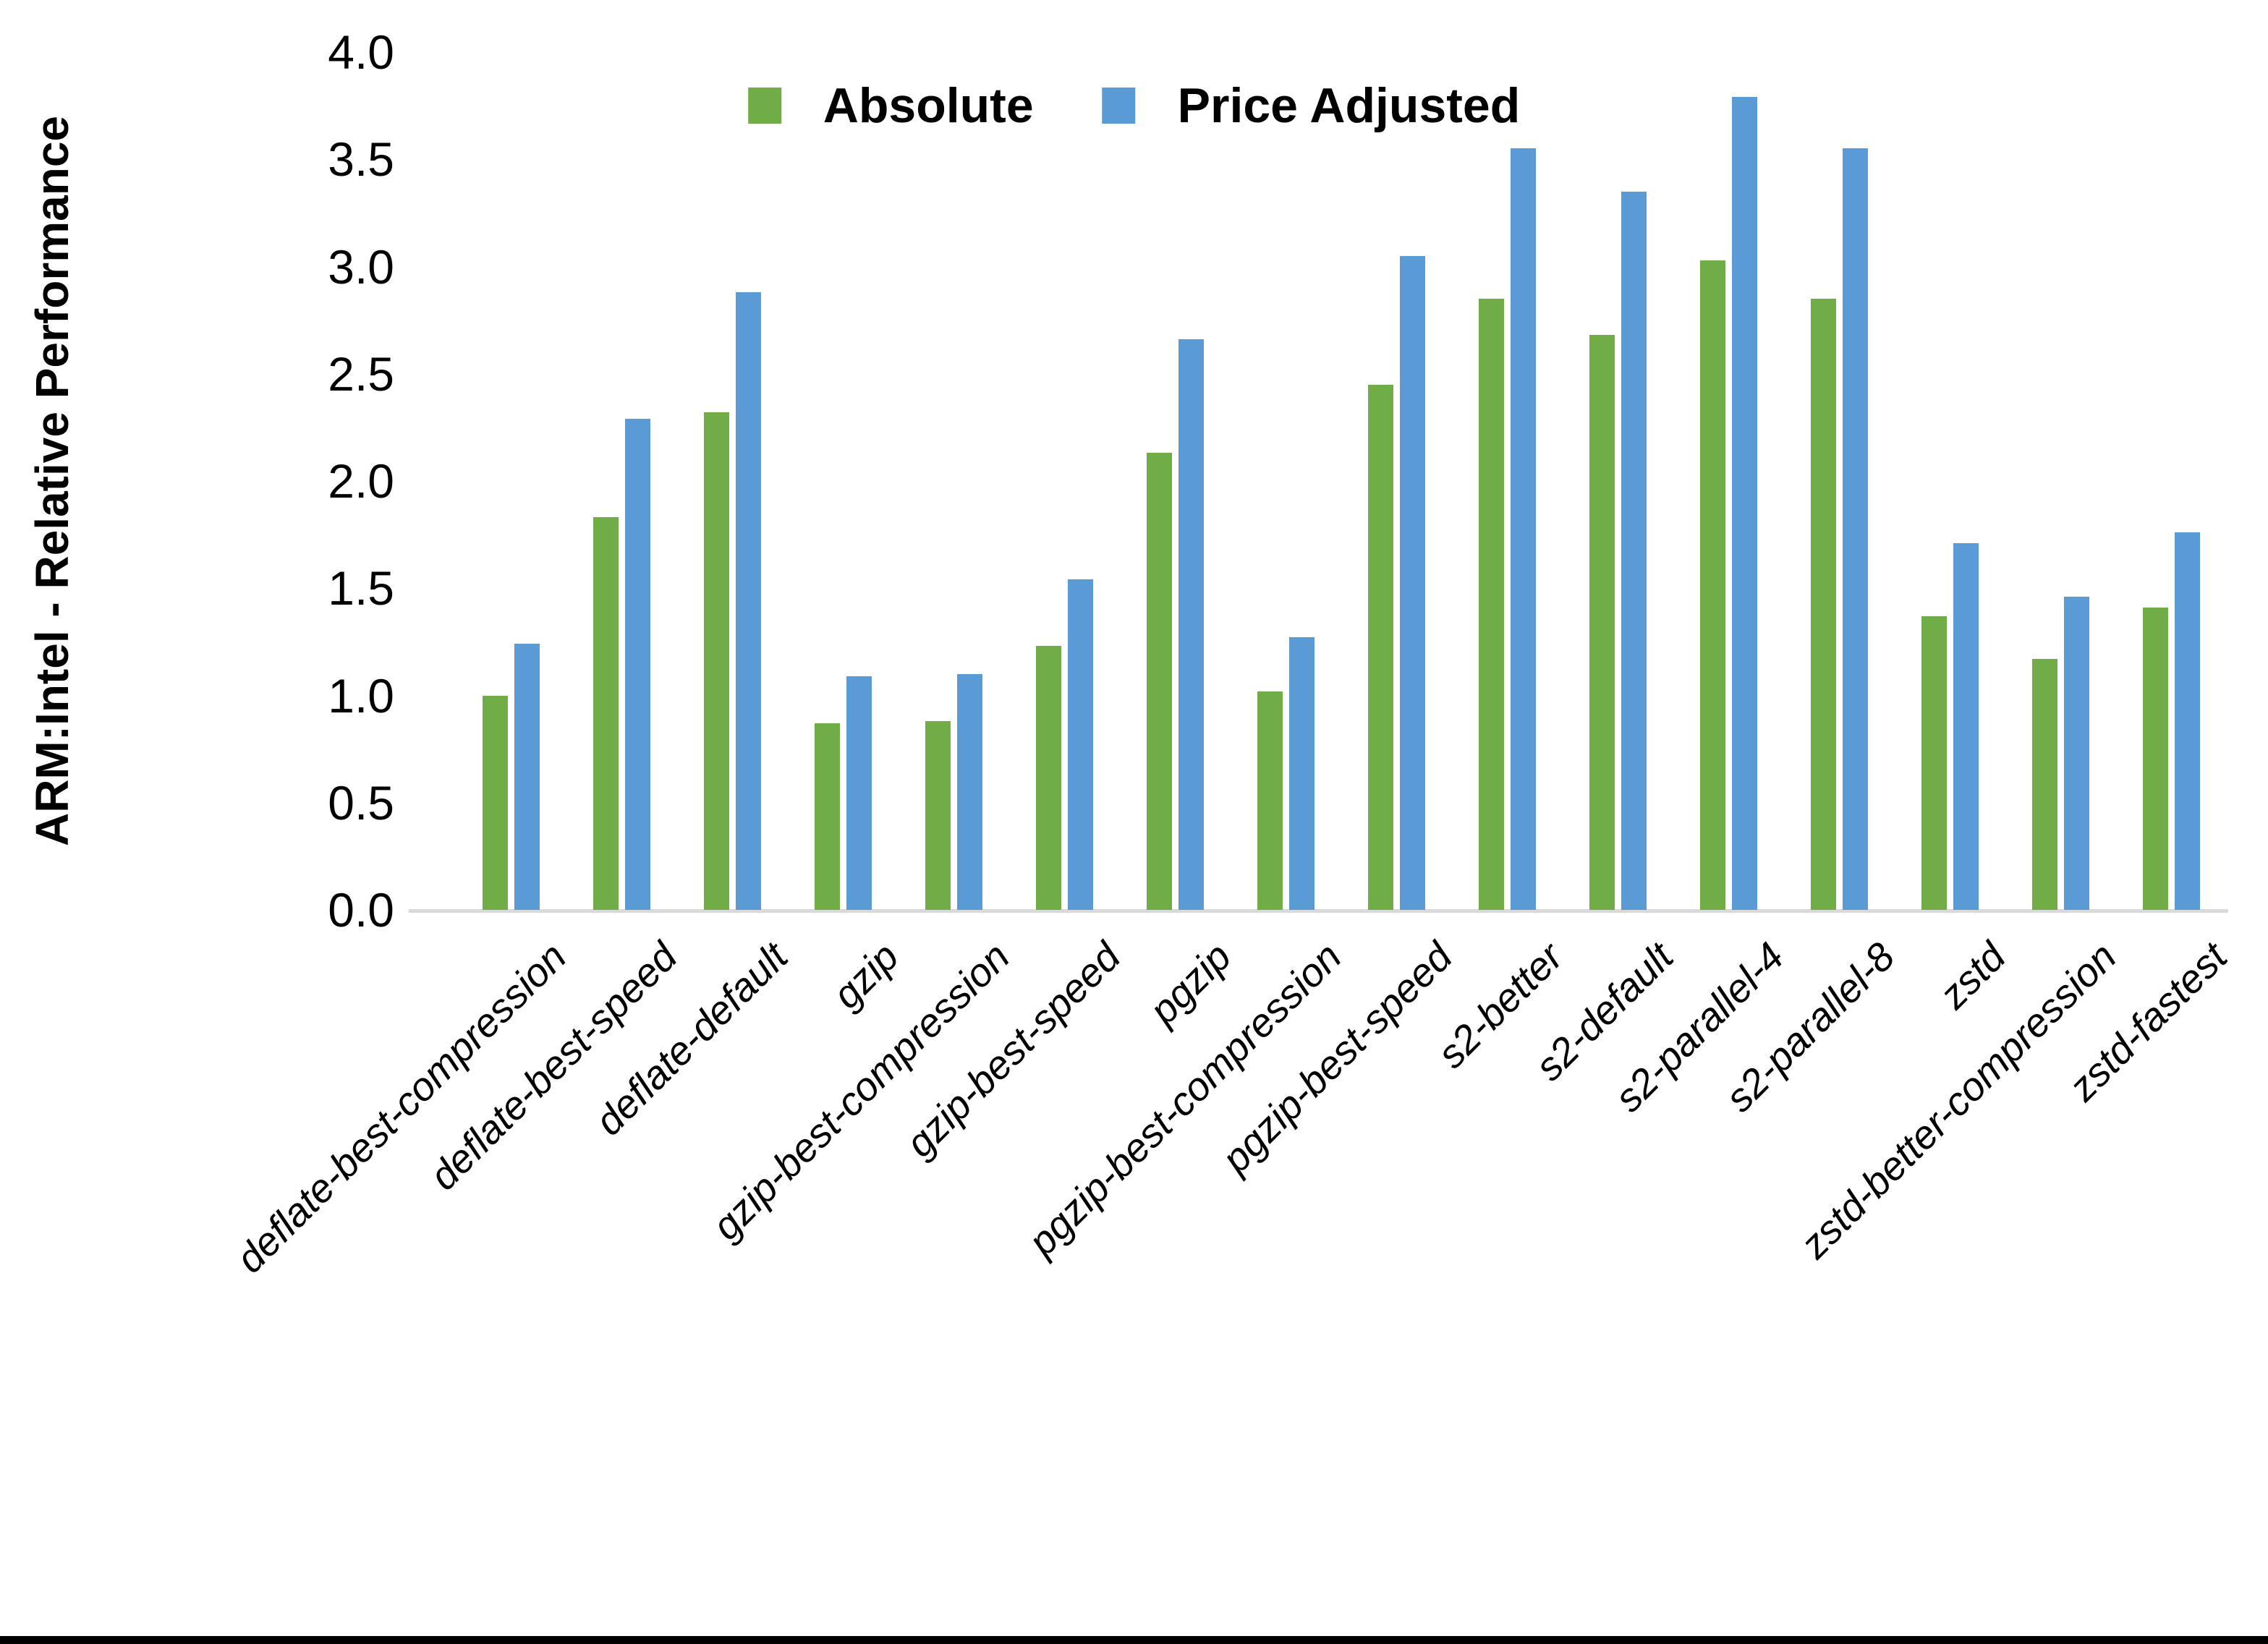 This screenshot has height=1644, width=2268. Describe the element at coordinates (361, 52) in the screenshot. I see `y-tick-label: 4.0` at that location.